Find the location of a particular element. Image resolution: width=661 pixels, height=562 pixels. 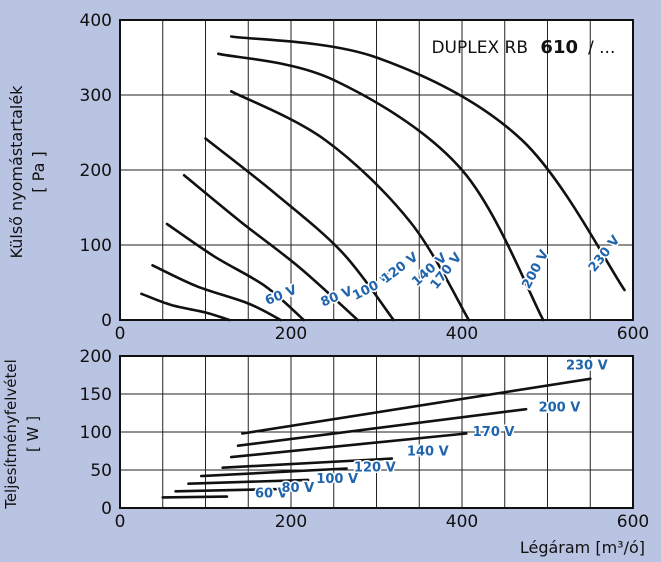

power-x-tick-label: 200 is located at coordinates (291, 522).